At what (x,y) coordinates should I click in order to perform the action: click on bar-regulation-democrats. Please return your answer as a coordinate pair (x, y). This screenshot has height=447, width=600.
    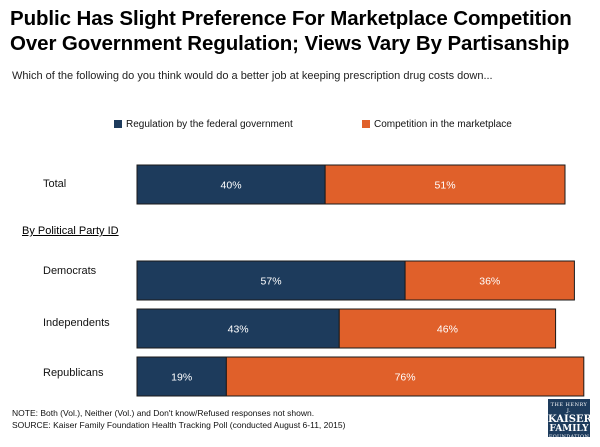
    Looking at the image, I should click on (271, 280).